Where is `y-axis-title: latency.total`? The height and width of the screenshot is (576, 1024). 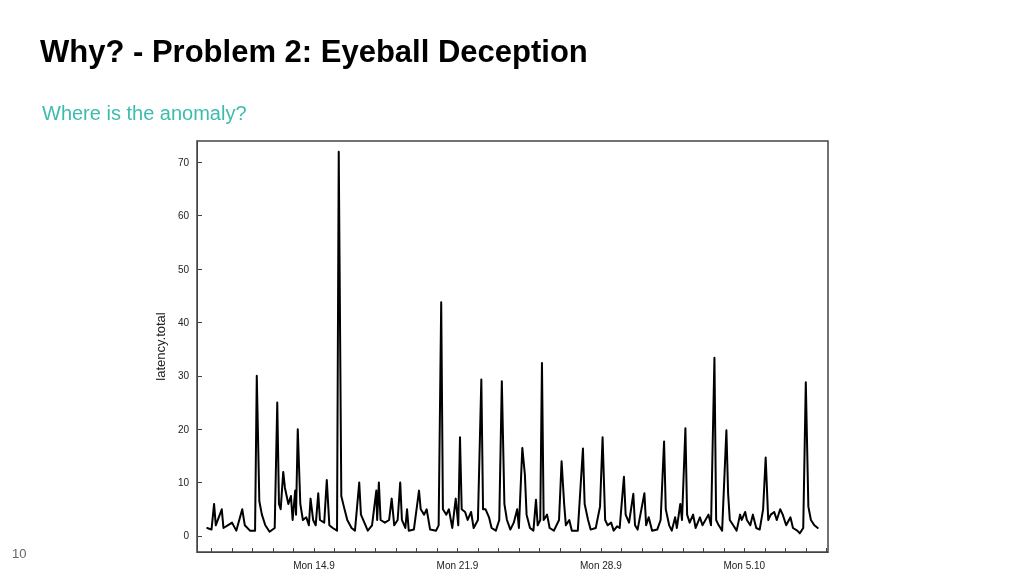 y-axis-title: latency.total is located at coordinates (160, 346).